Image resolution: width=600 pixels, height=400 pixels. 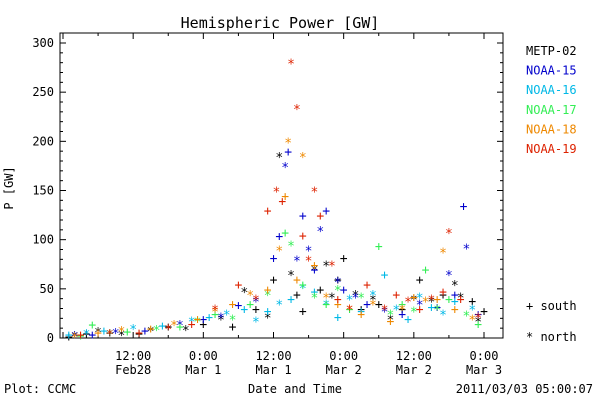 I want to click on symbol-legend-north: * north, so click(x=551, y=337).